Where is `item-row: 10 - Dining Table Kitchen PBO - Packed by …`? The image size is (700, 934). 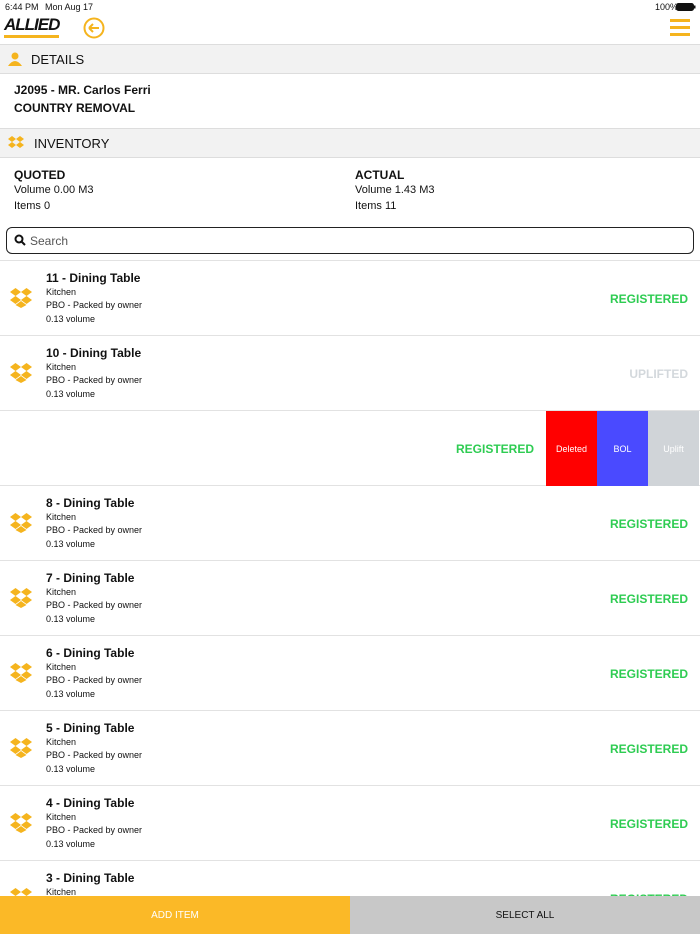
item-row: 10 - Dining Table Kitchen PBO - Packed by … is located at coordinates (350, 373).